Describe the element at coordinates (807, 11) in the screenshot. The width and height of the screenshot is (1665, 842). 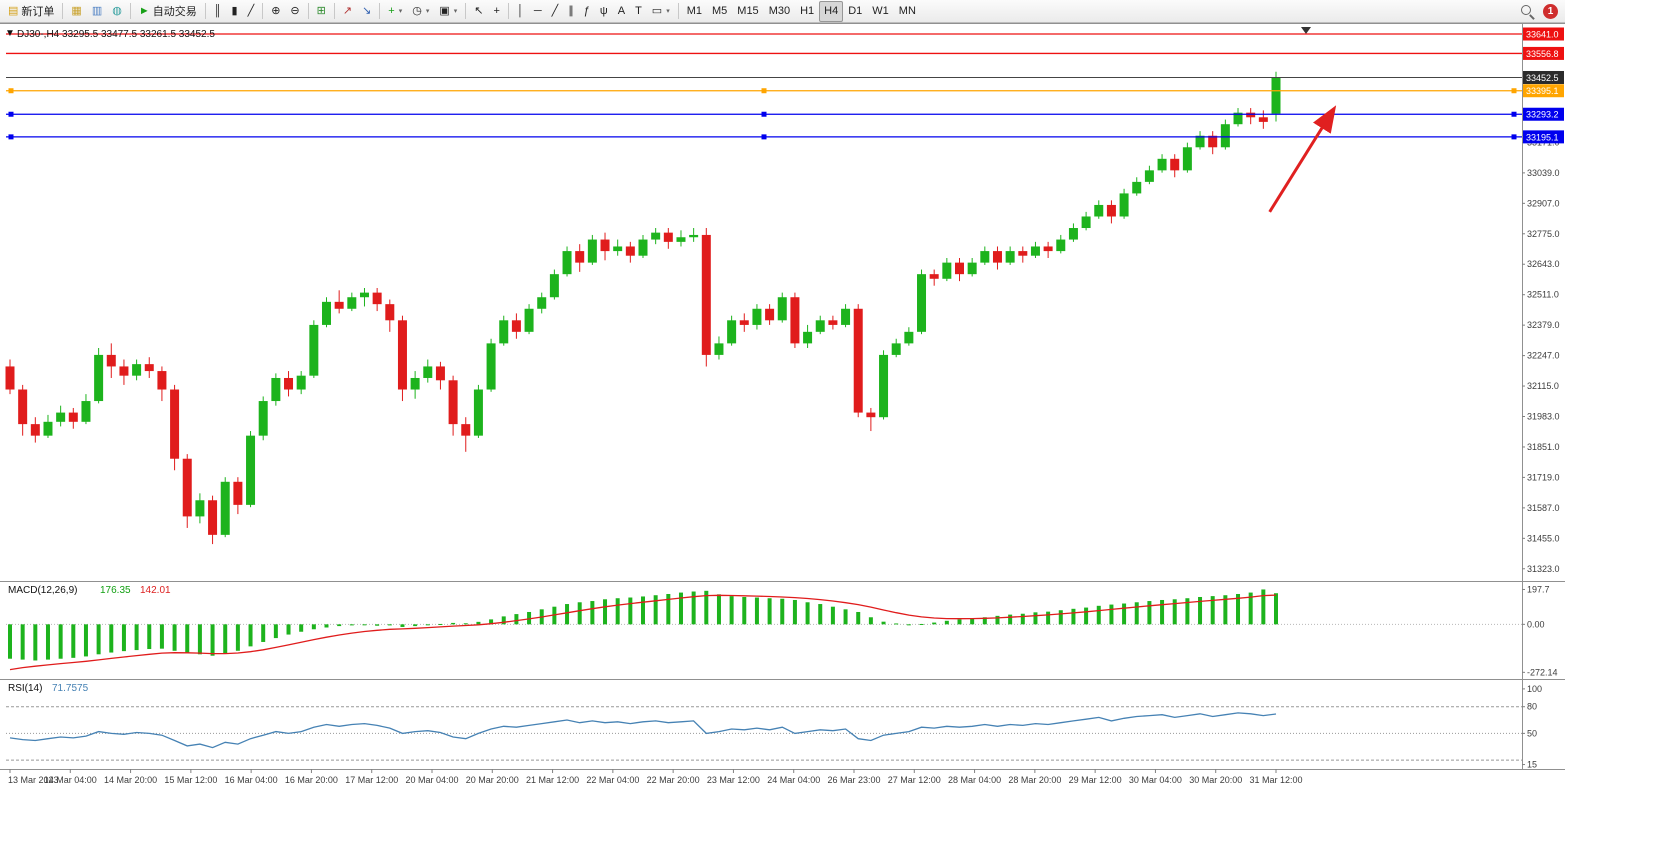
I see `timeframe-h1: H1` at that location.